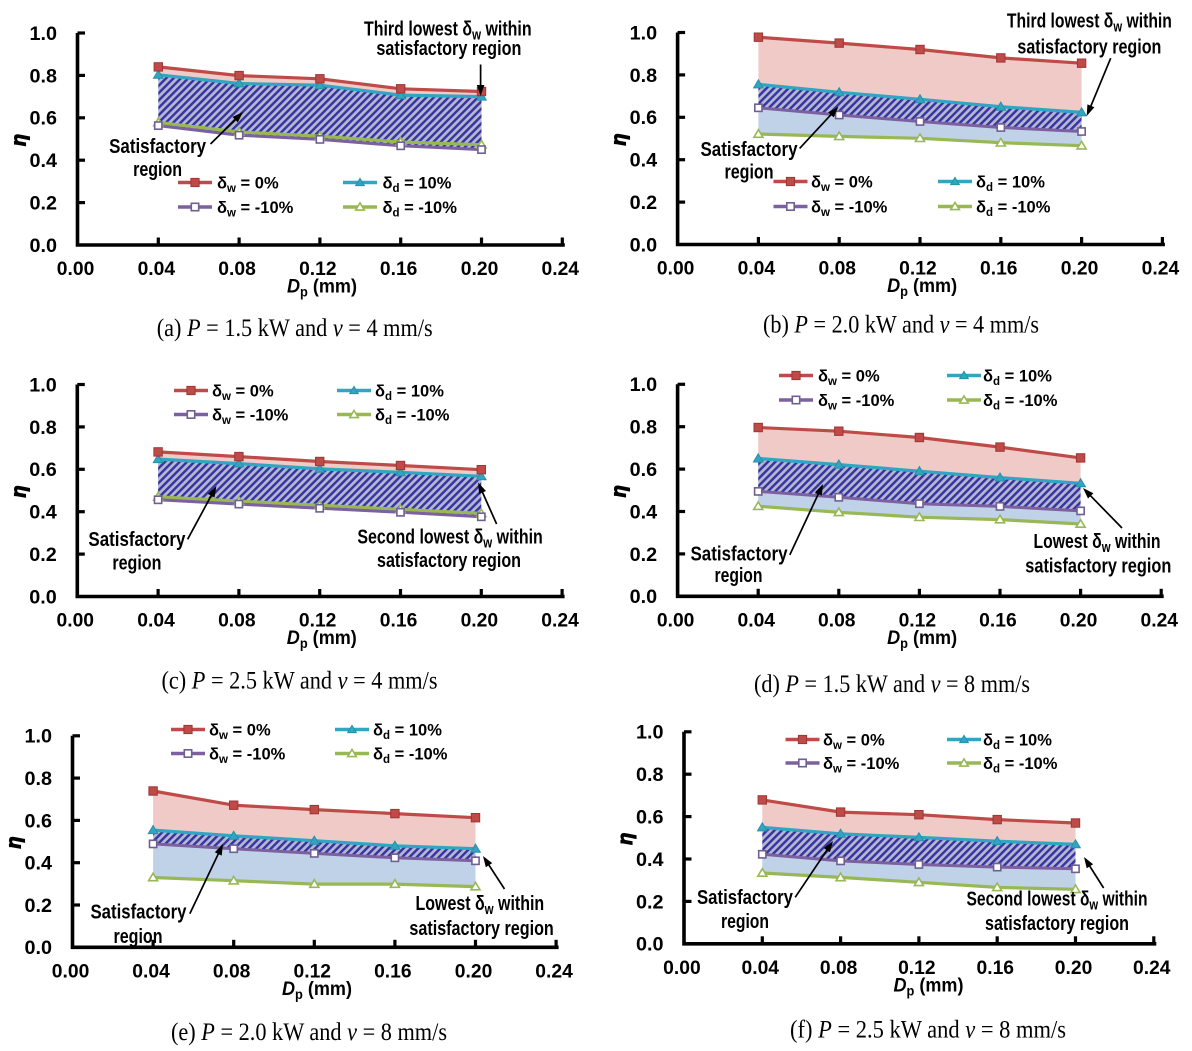  I want to click on svg-text: (d) P = 1.5 kW and v = 8 mm/s, so click(892, 684).